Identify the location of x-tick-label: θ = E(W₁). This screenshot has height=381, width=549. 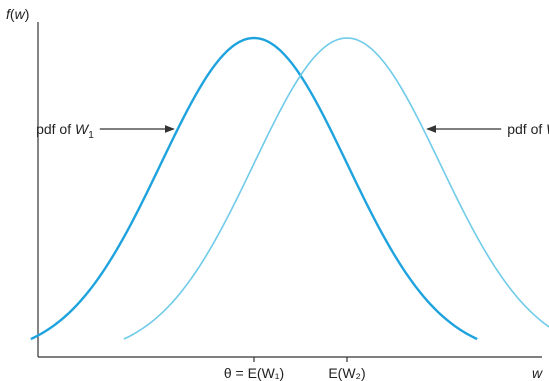
(254, 373).